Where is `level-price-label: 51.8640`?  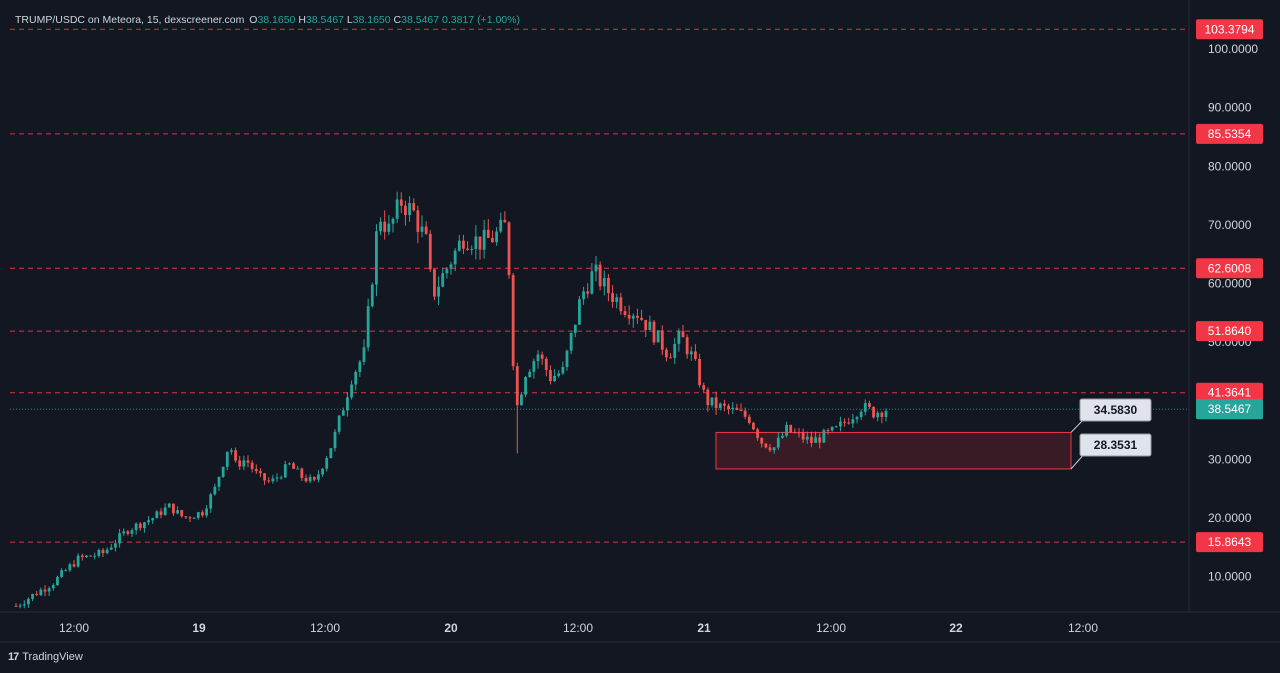
level-price-label: 51.8640 is located at coordinates (1230, 331).